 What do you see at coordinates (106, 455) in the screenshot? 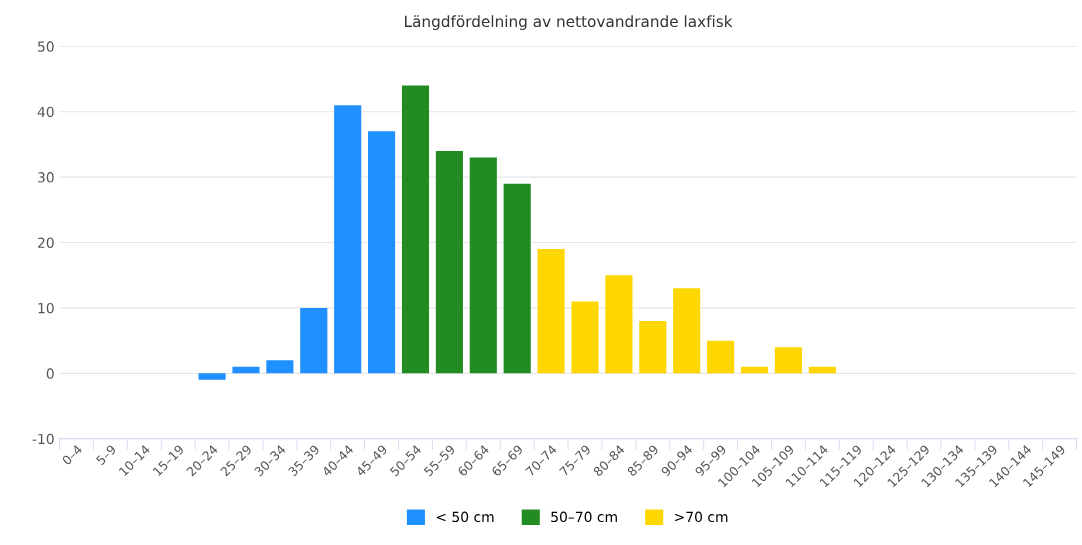
I see `x-tick-label: 5–9` at bounding box center [106, 455].